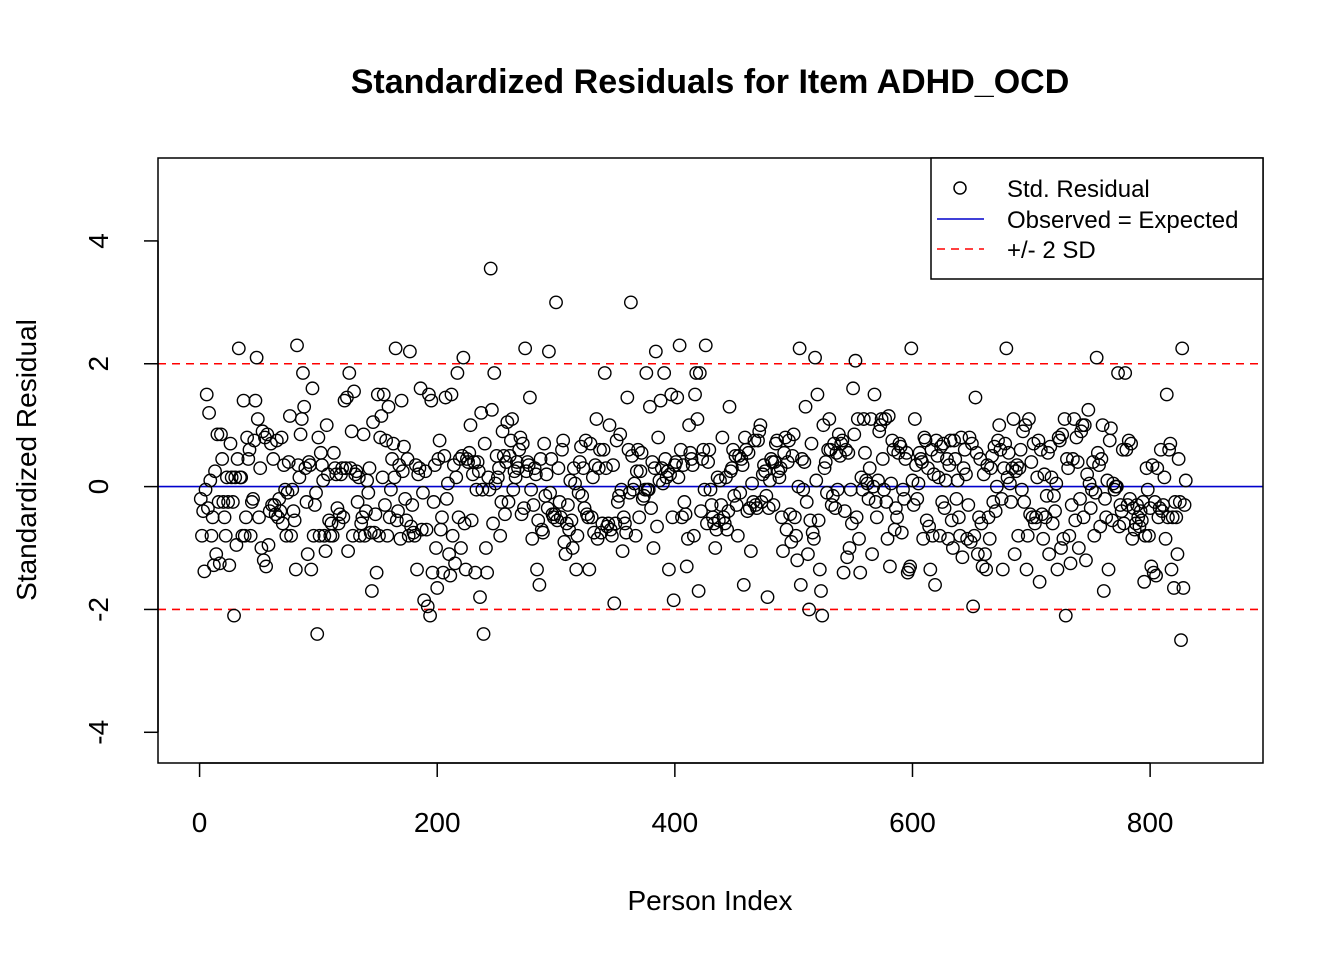 The width and height of the screenshot is (1344, 960). I want to click on legend-box, so click(1097, 218).